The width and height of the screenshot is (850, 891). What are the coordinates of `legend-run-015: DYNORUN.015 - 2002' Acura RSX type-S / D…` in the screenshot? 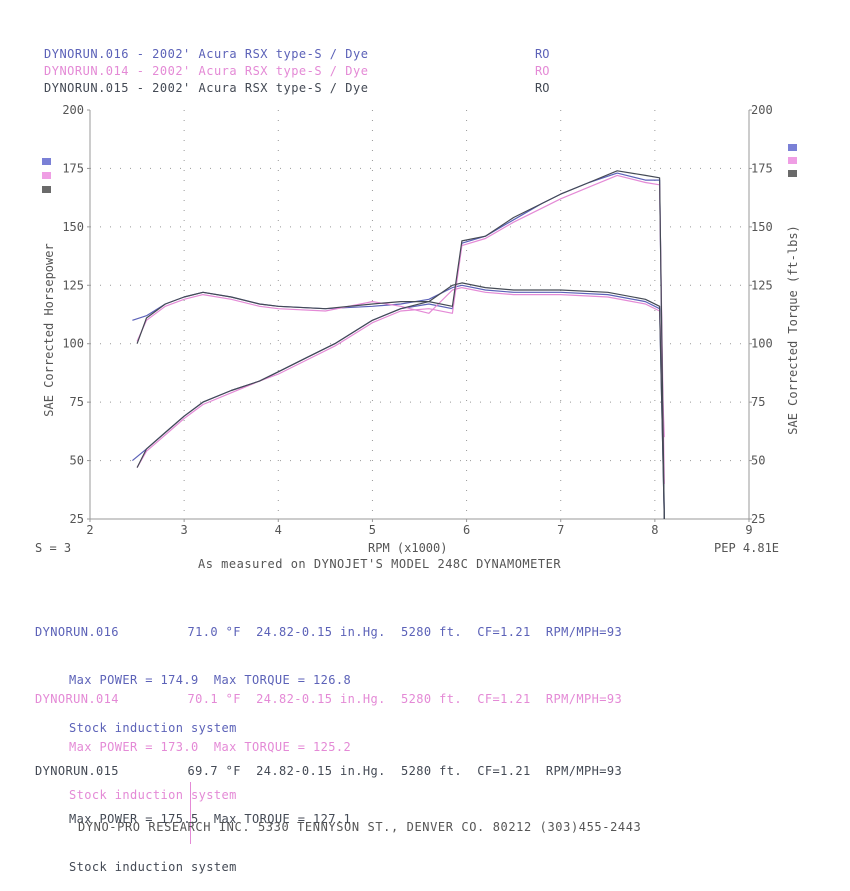 It's located at (206, 88).